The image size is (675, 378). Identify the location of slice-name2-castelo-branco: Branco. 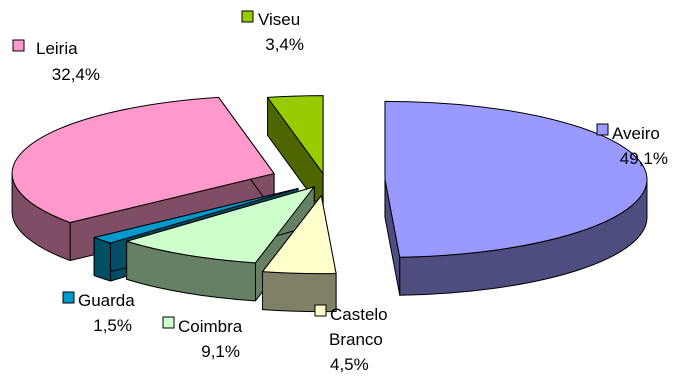
(356, 339).